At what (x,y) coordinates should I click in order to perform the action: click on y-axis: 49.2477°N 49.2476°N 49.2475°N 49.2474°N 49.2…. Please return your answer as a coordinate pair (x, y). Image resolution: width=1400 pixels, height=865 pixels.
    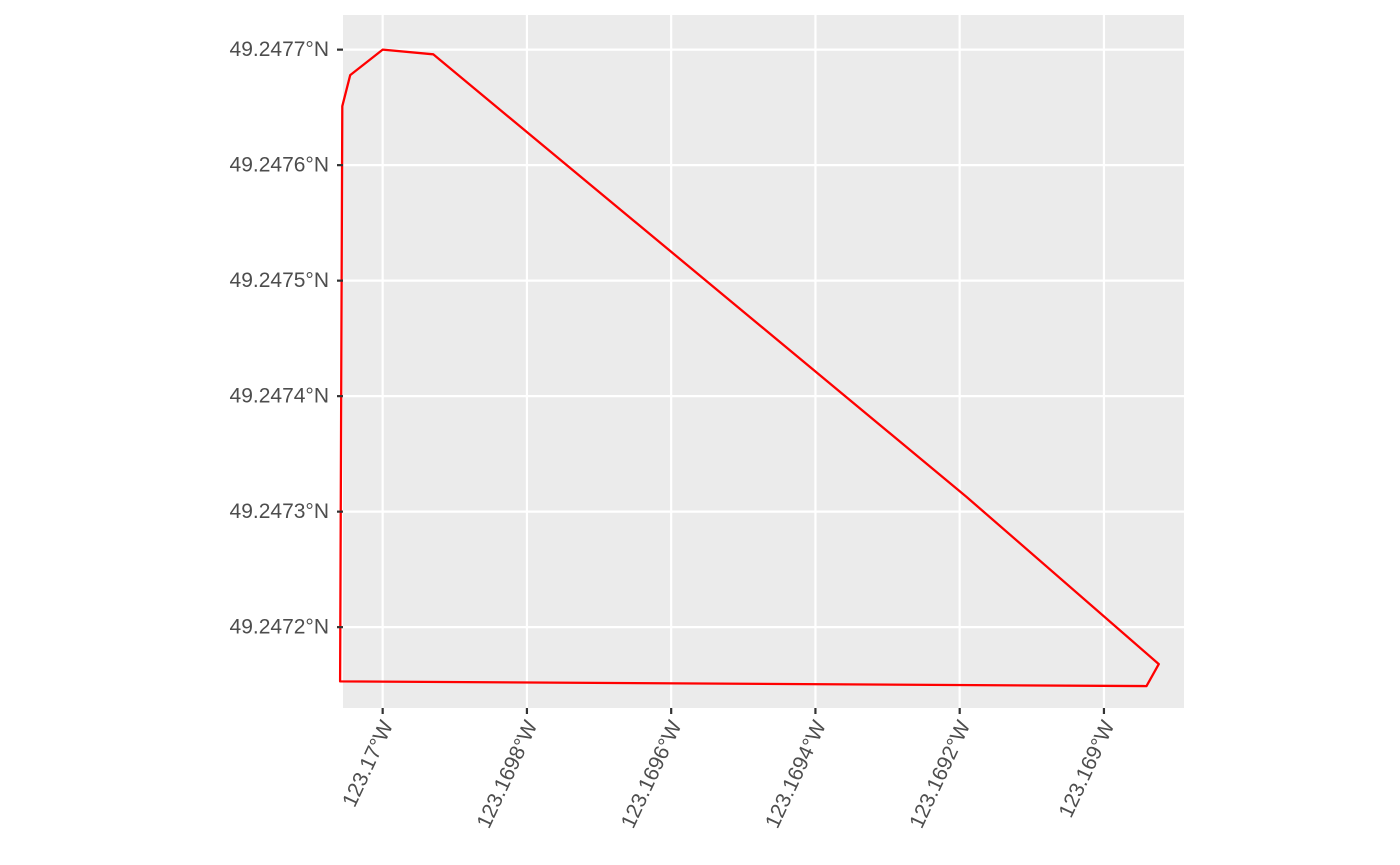
    Looking at the image, I should click on (286, 338).